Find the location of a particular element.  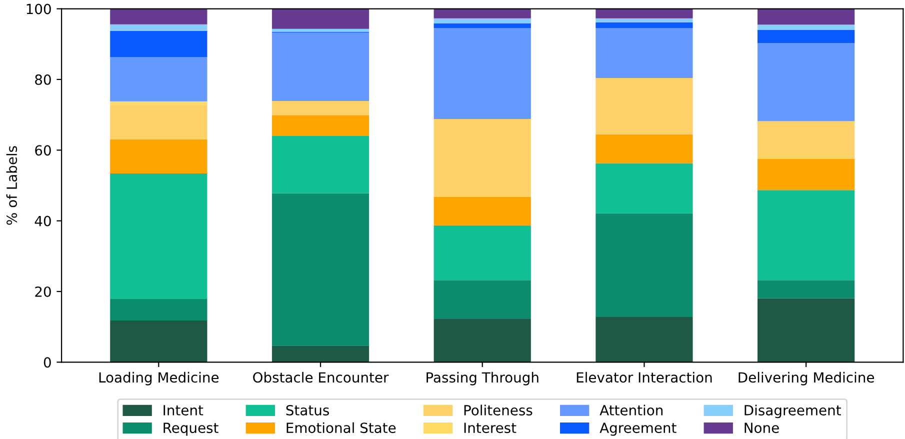

legend-label: Intent is located at coordinates (184, 410).